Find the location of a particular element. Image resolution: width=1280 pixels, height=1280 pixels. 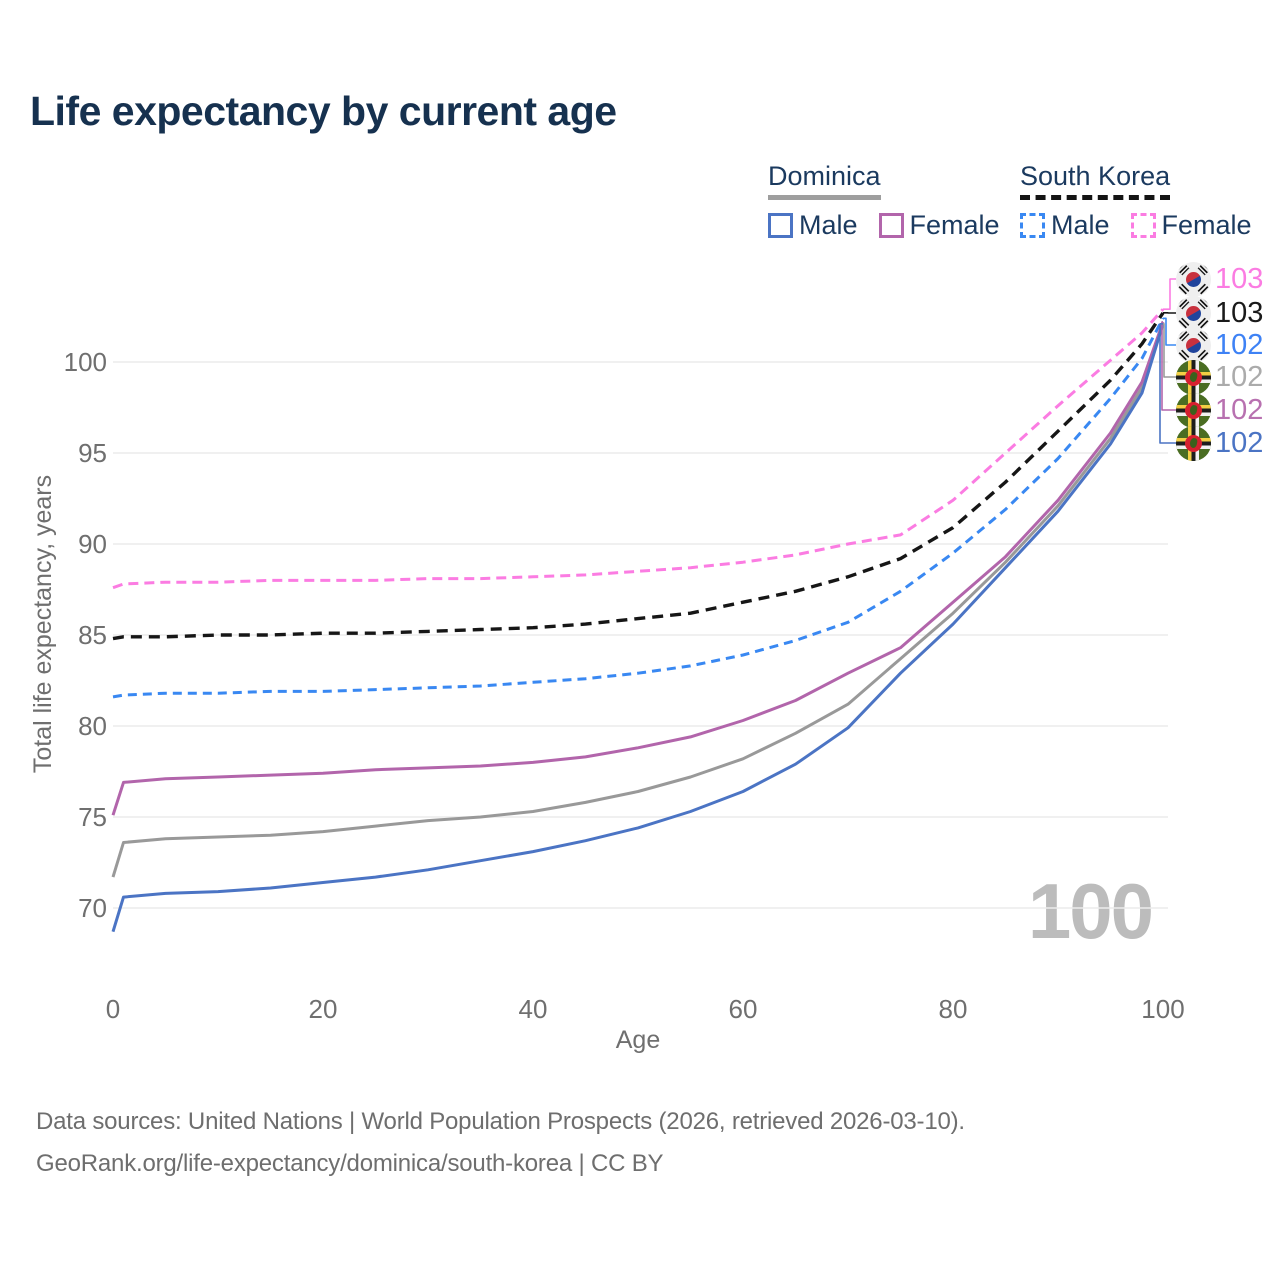

legend-swatch-dominica-female is located at coordinates (891, 225).